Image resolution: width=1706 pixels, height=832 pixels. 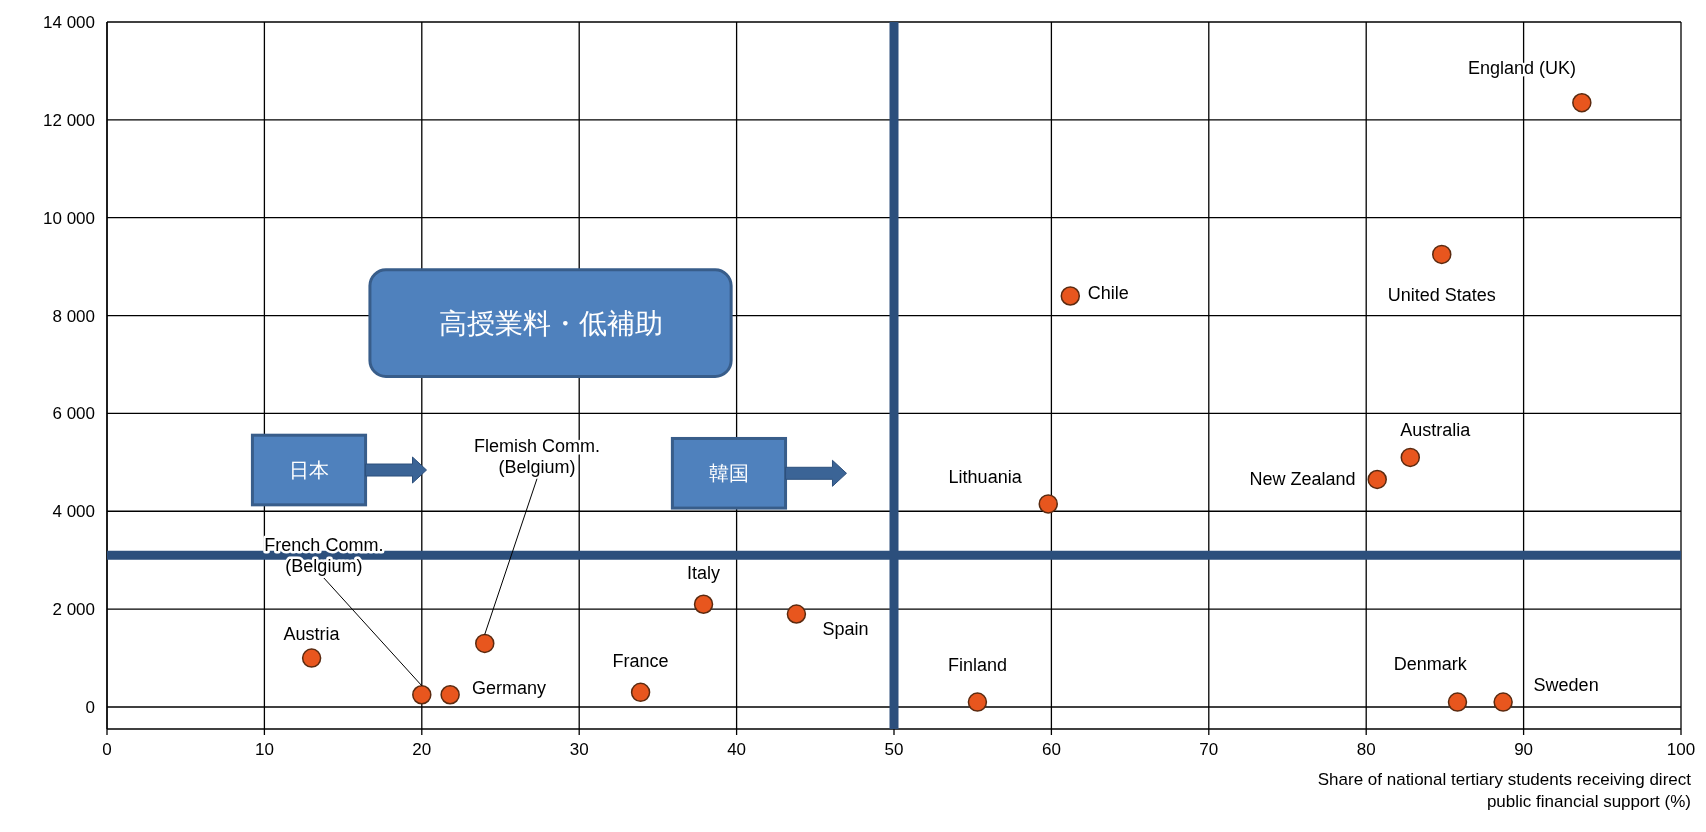 What do you see at coordinates (69, 120) in the screenshot?
I see `y-tick-label: 12 000` at bounding box center [69, 120].